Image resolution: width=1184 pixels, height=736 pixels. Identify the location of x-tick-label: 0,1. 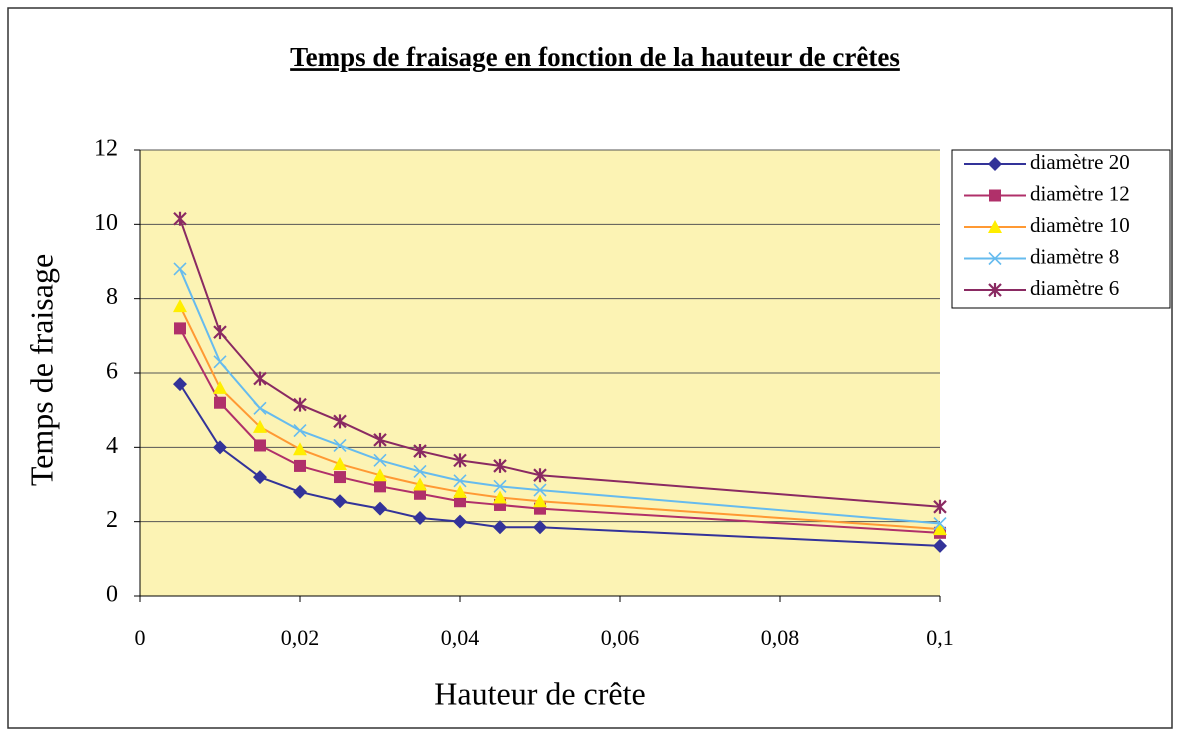
(940, 637).